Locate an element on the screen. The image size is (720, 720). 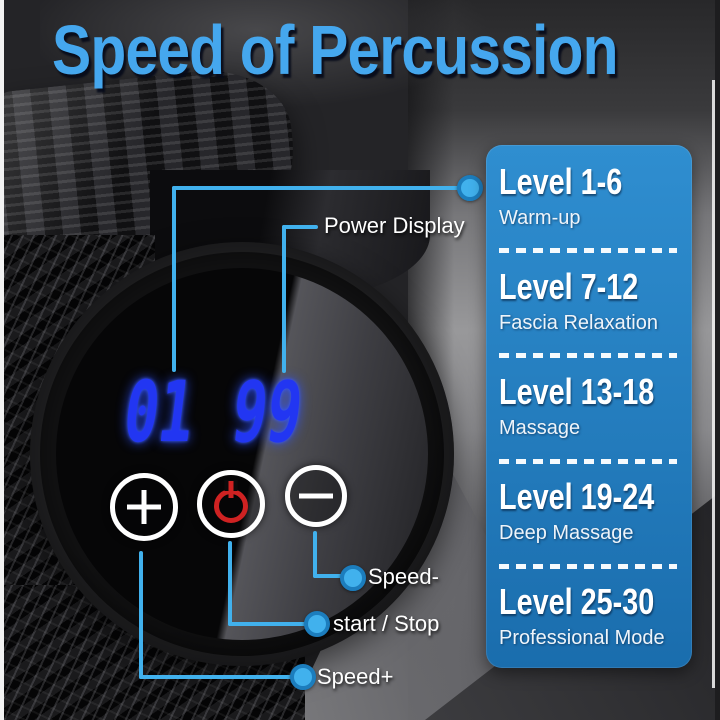
level-description: Fascia Relaxation is located at coordinates (578, 322).